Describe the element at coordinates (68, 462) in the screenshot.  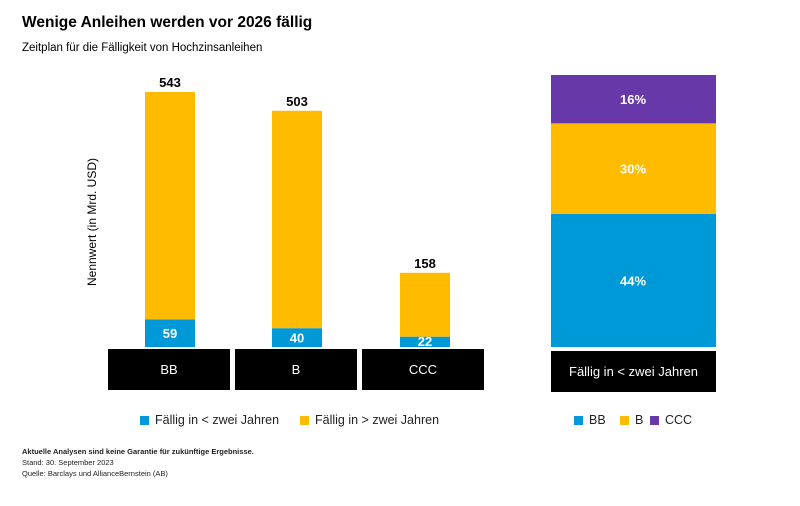
I see `footer-date: Stand: 30. September 2023` at that location.